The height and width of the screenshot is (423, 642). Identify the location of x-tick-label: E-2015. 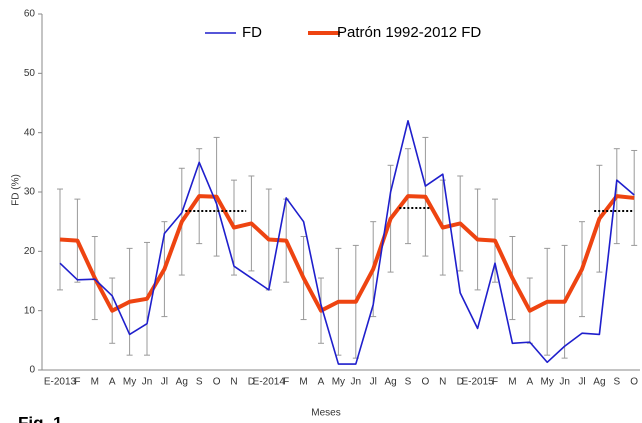
(477, 382).